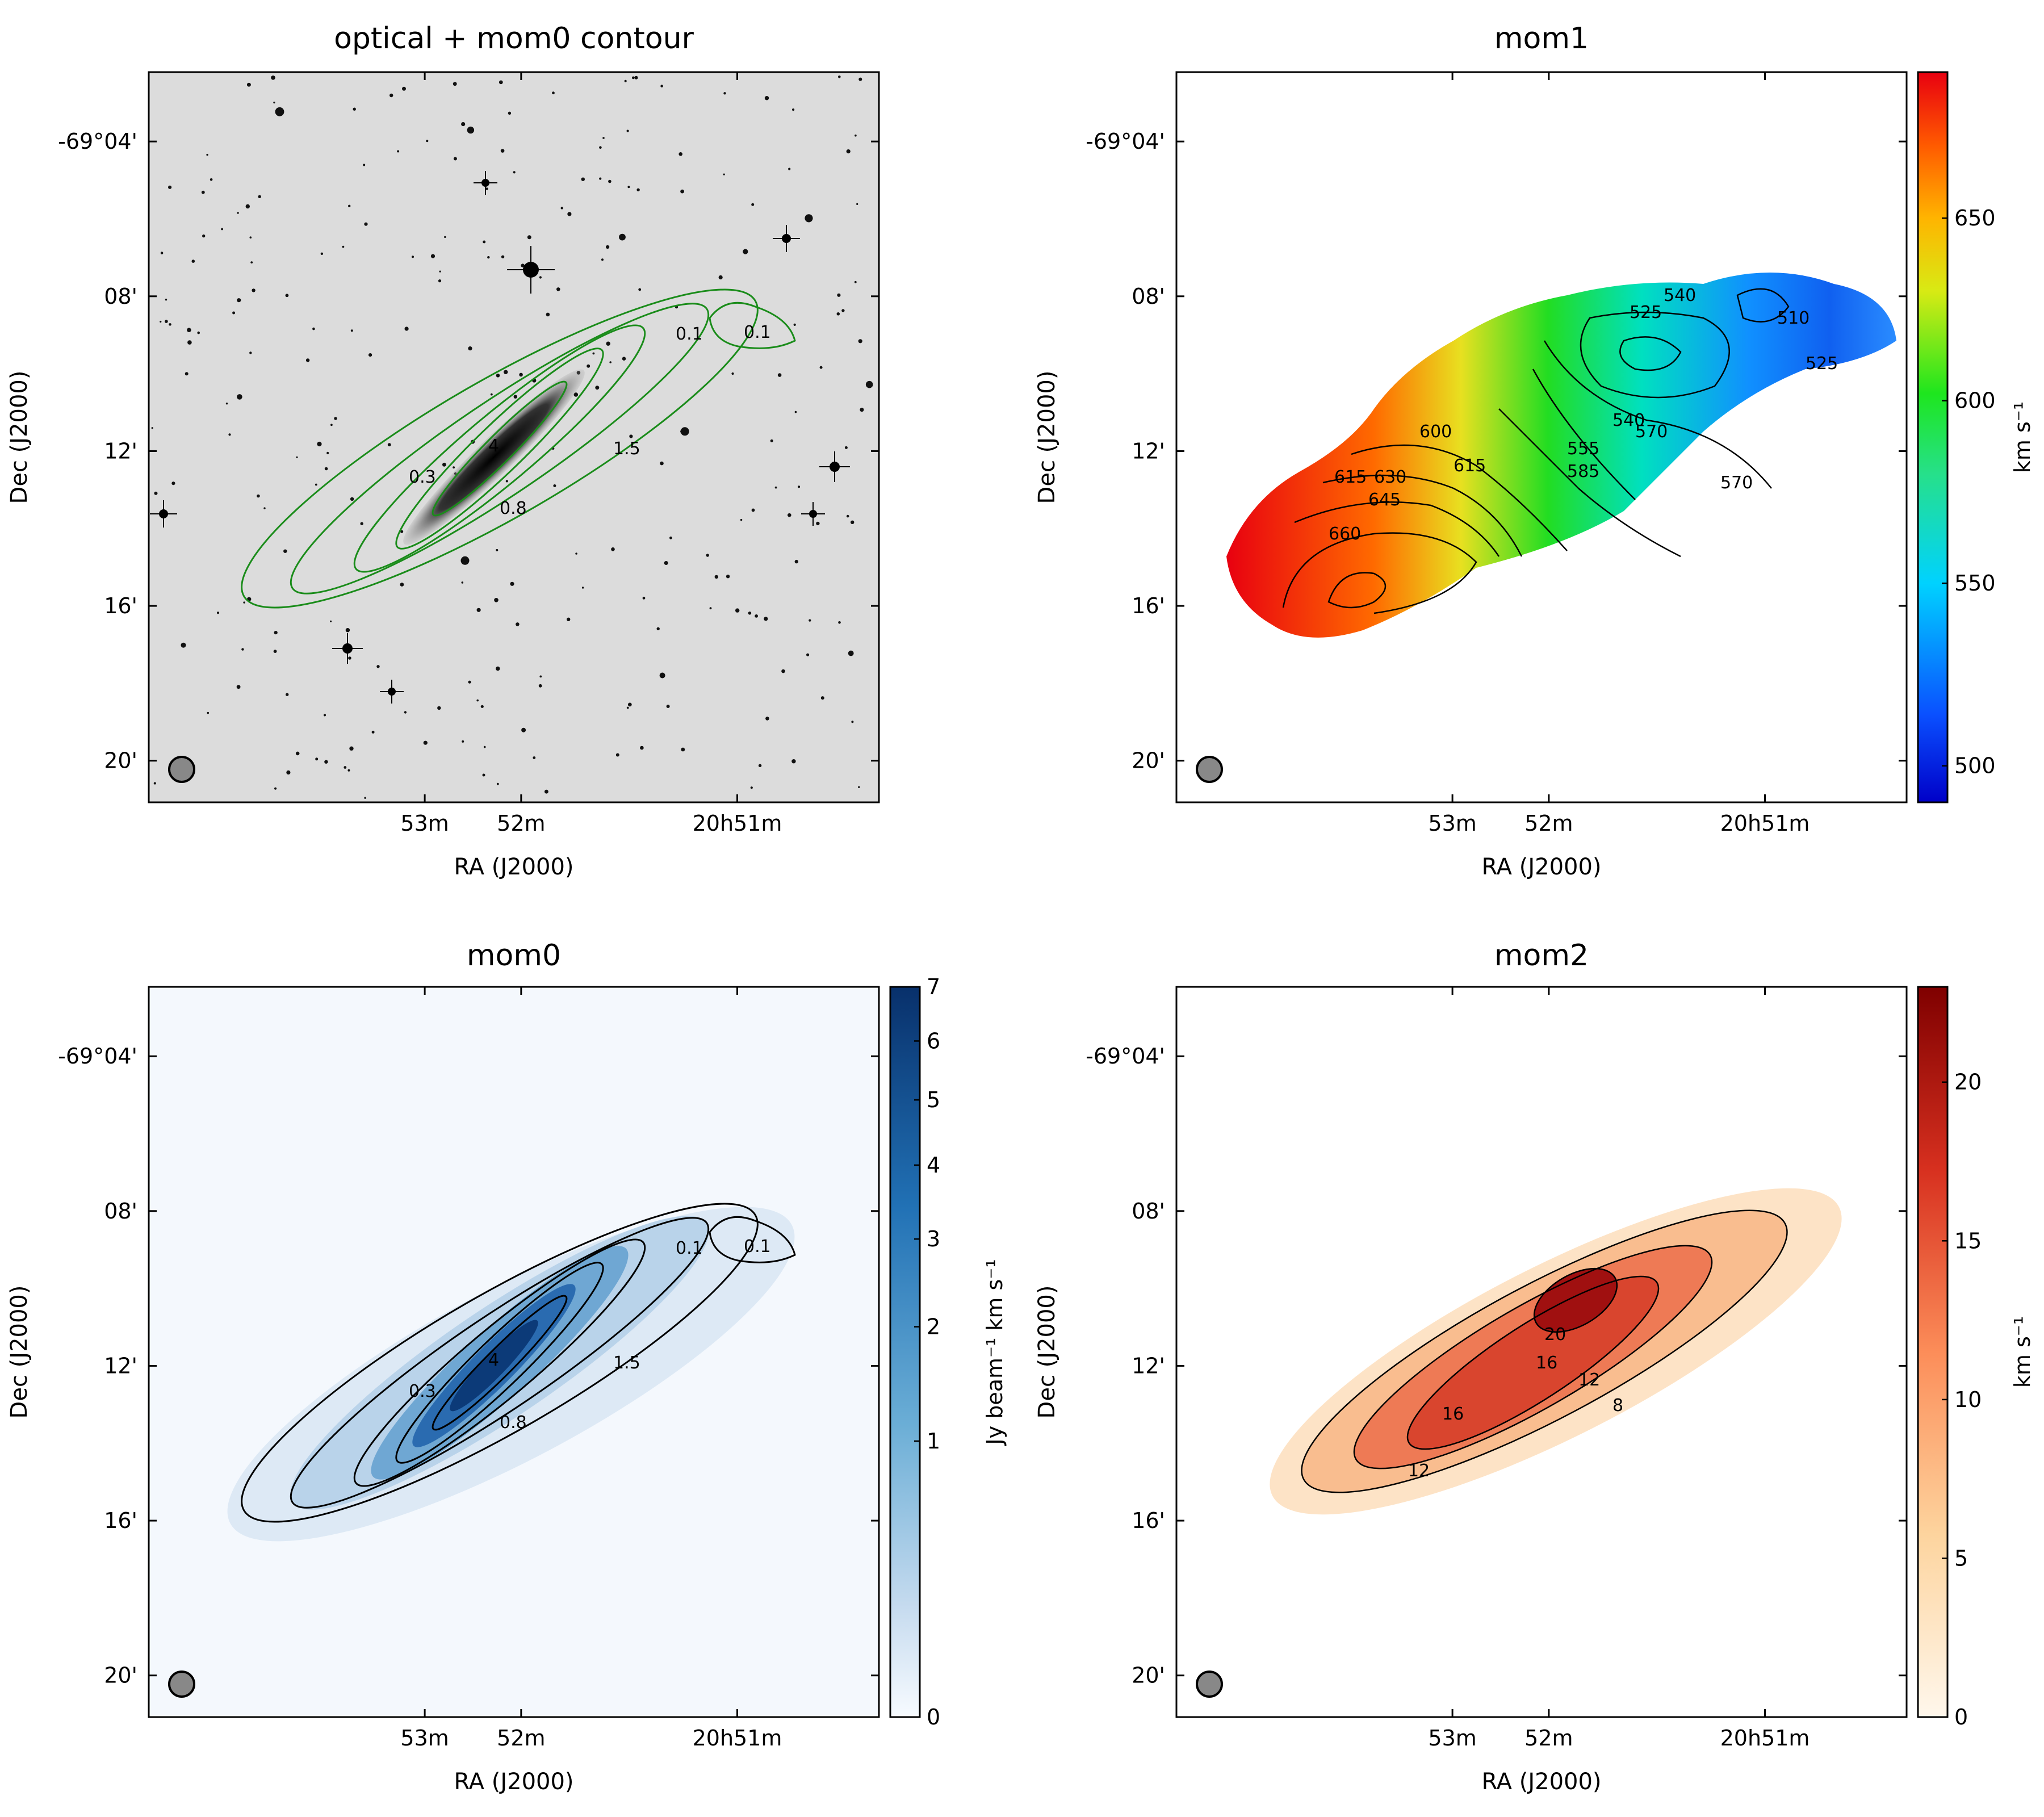 Image resolution: width=2044 pixels, height=1817 pixels. I want to click on contour-label: 615, so click(1470, 466).